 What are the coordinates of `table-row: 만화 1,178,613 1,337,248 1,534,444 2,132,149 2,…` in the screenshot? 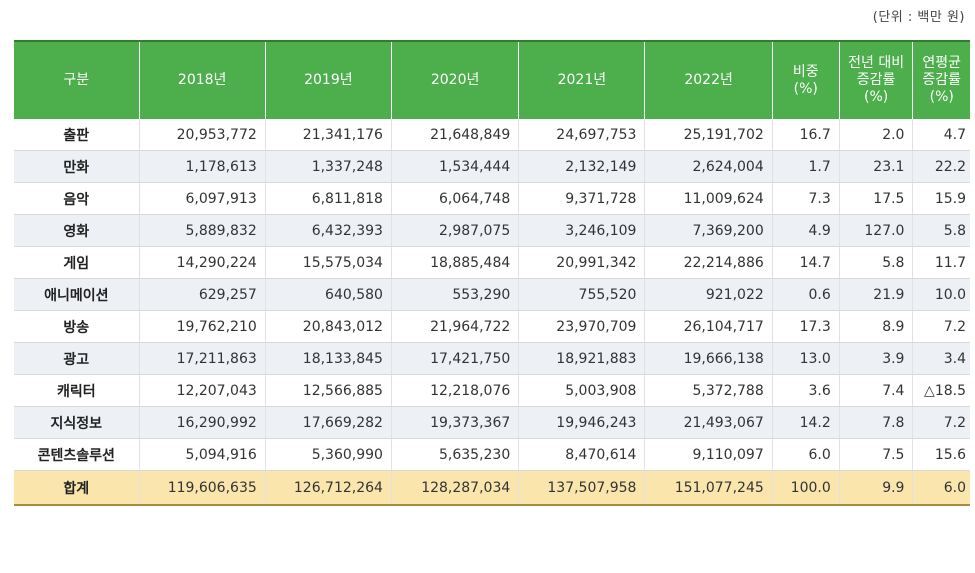 It's located at (492, 166).